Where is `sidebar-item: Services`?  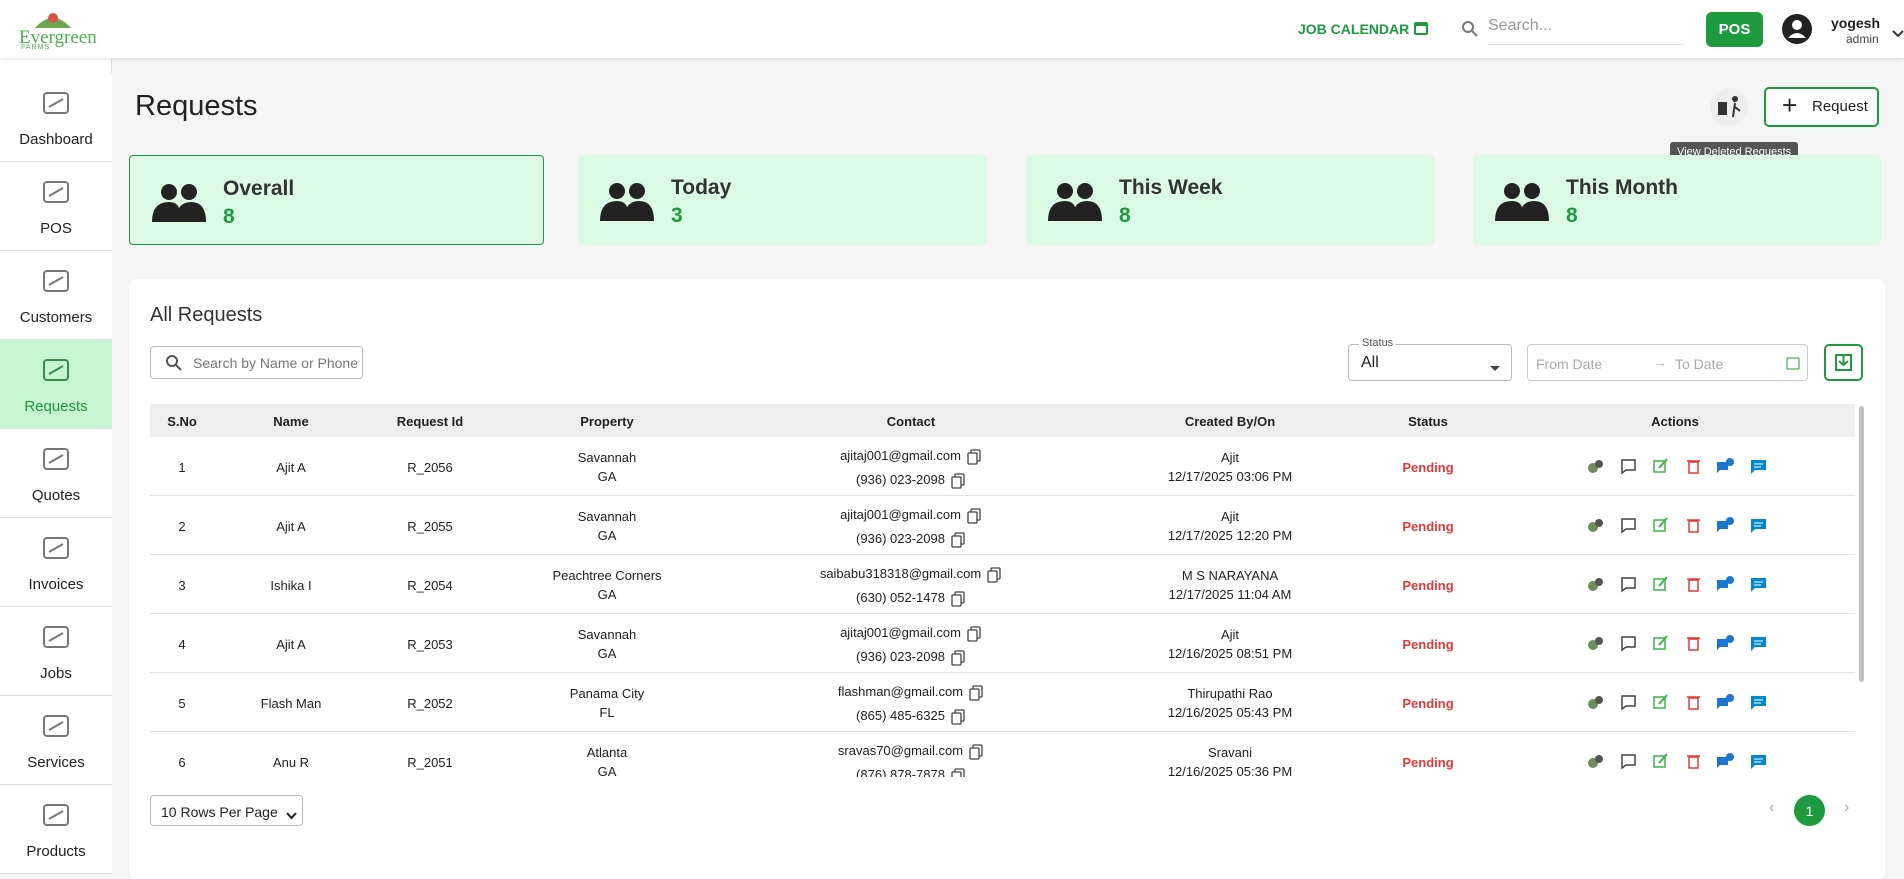
sidebar-item: Services is located at coordinates (56, 740).